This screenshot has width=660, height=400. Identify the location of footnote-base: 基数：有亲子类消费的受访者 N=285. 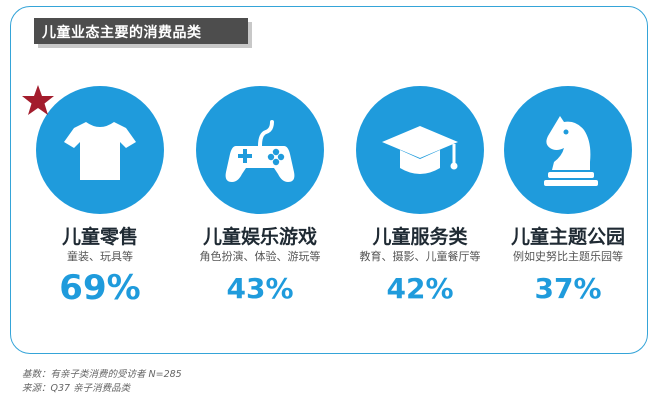
(102, 374).